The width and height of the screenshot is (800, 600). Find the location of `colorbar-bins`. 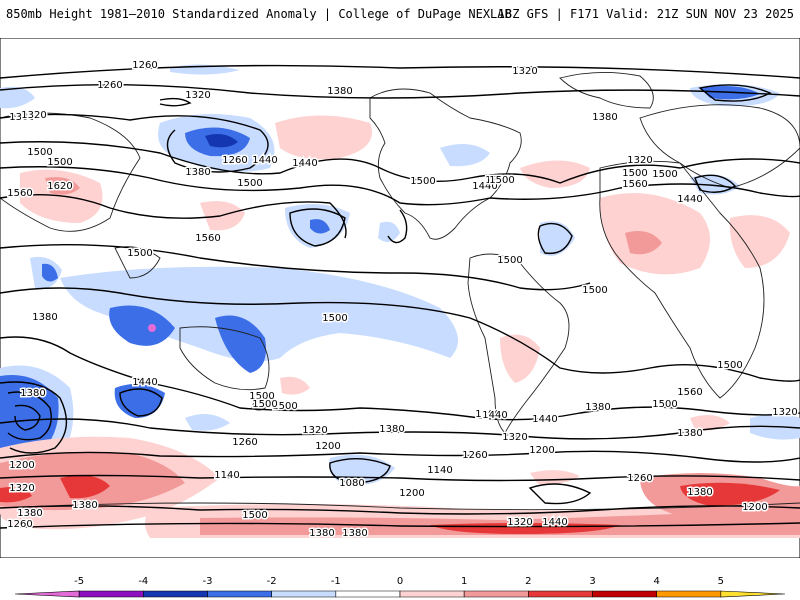

colorbar-bins is located at coordinates (400, 594).